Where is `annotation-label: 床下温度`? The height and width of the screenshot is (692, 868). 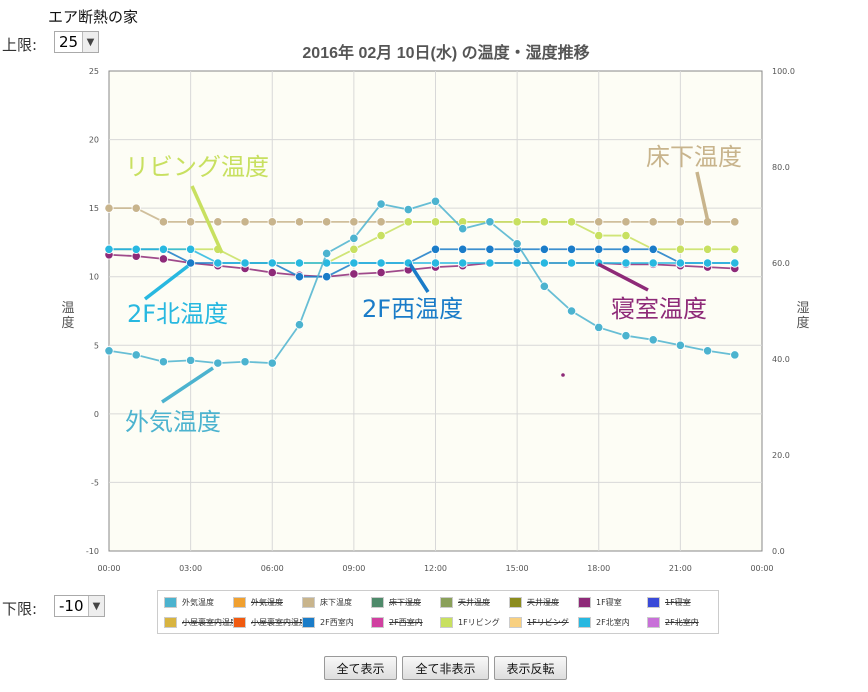
annotation-label: 床下温度 is located at coordinates (694, 157).